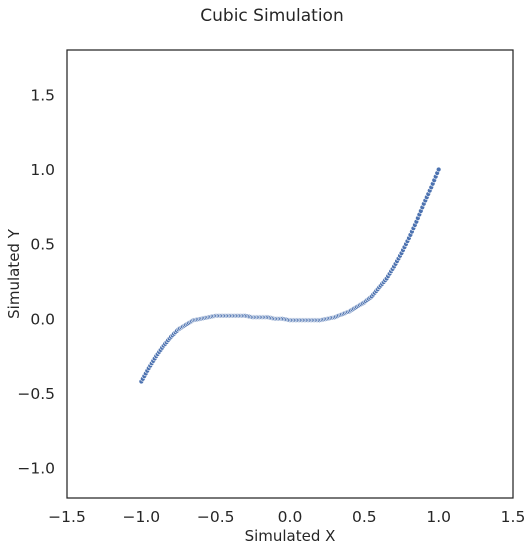 The width and height of the screenshot is (529, 549). I want to click on x-tick-label: 1.0, so click(438, 517).